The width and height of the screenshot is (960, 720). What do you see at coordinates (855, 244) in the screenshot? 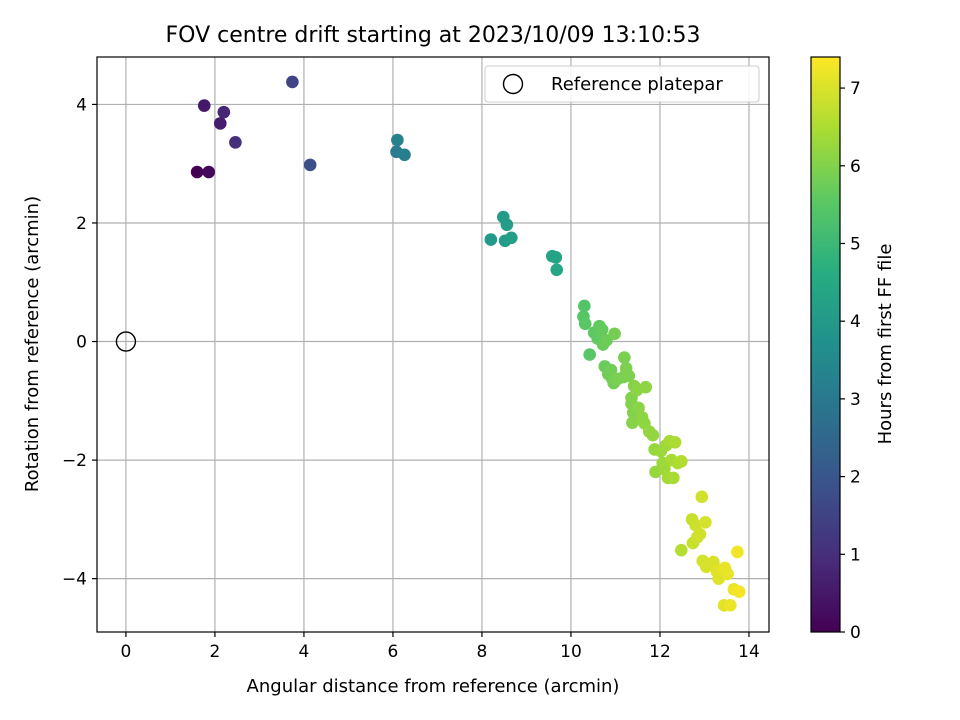
I see `colorbar-tick-label: 5` at bounding box center [855, 244].